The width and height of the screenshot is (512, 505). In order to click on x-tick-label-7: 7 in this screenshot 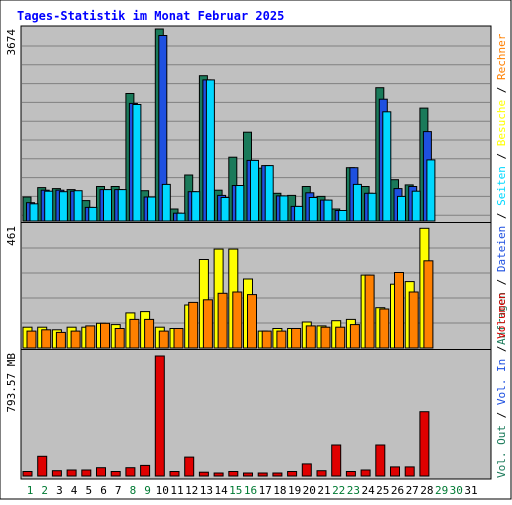, I will do `click(118, 490)`.